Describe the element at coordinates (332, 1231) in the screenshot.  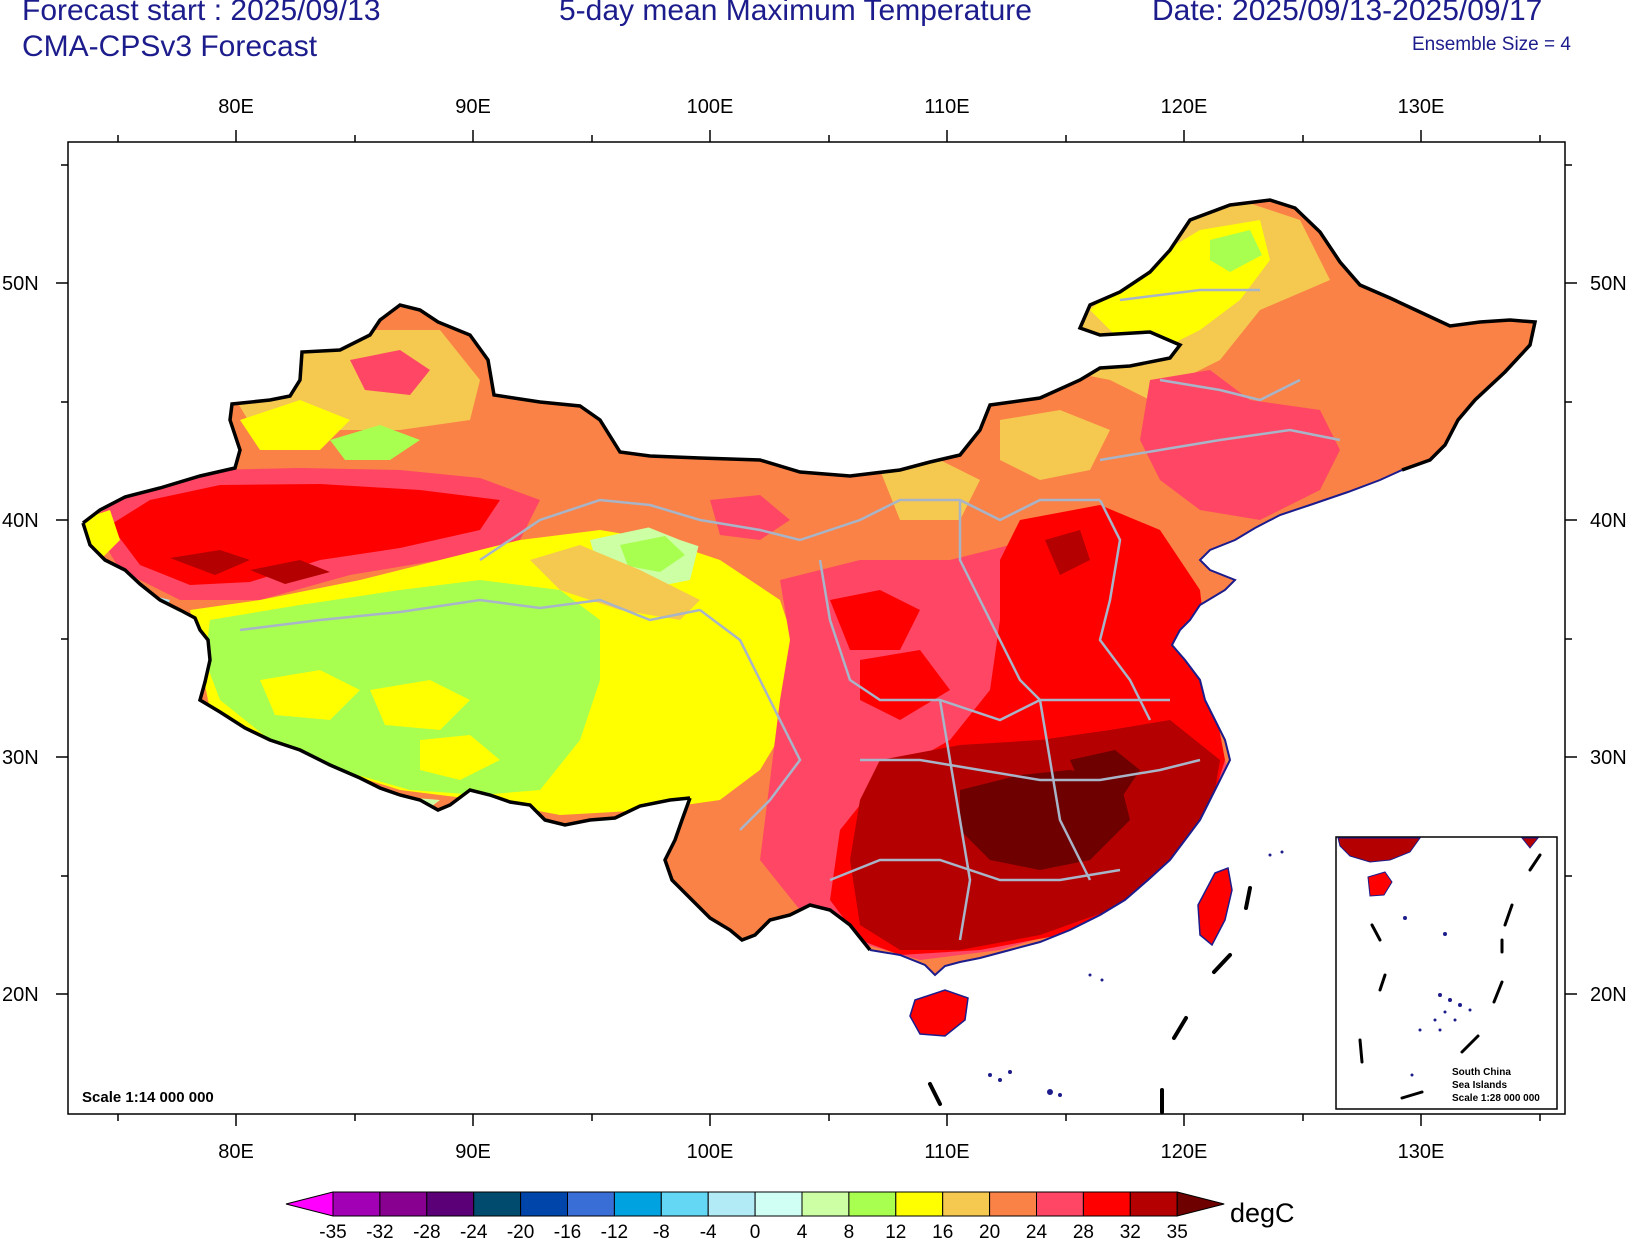
I see `colorbar-tick-label: -35` at that location.